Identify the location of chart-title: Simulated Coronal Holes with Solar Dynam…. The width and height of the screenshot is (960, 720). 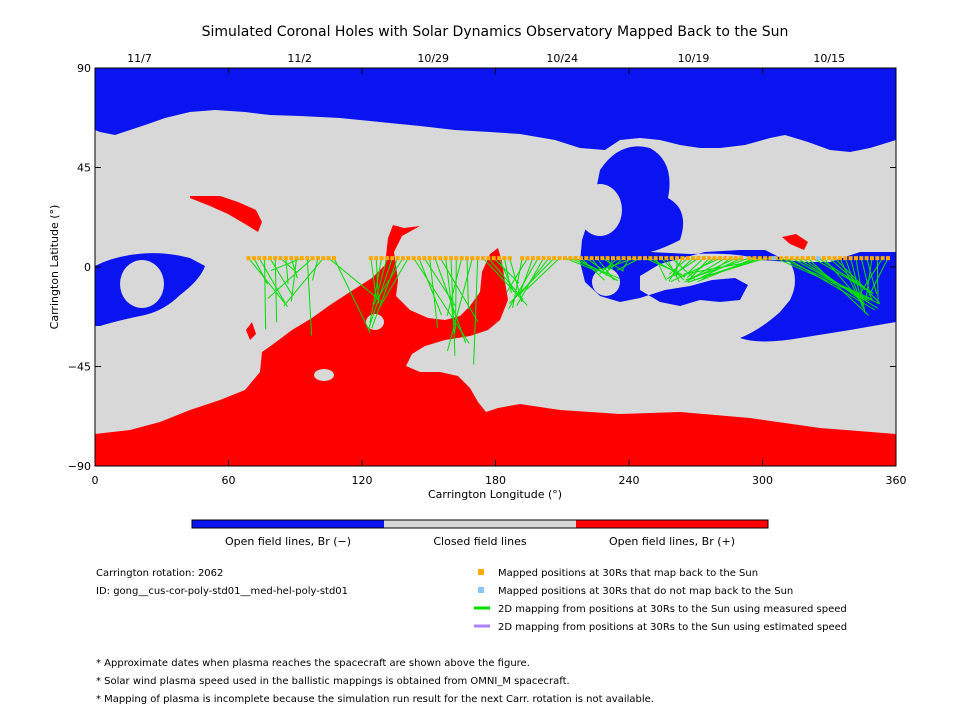
(495, 32).